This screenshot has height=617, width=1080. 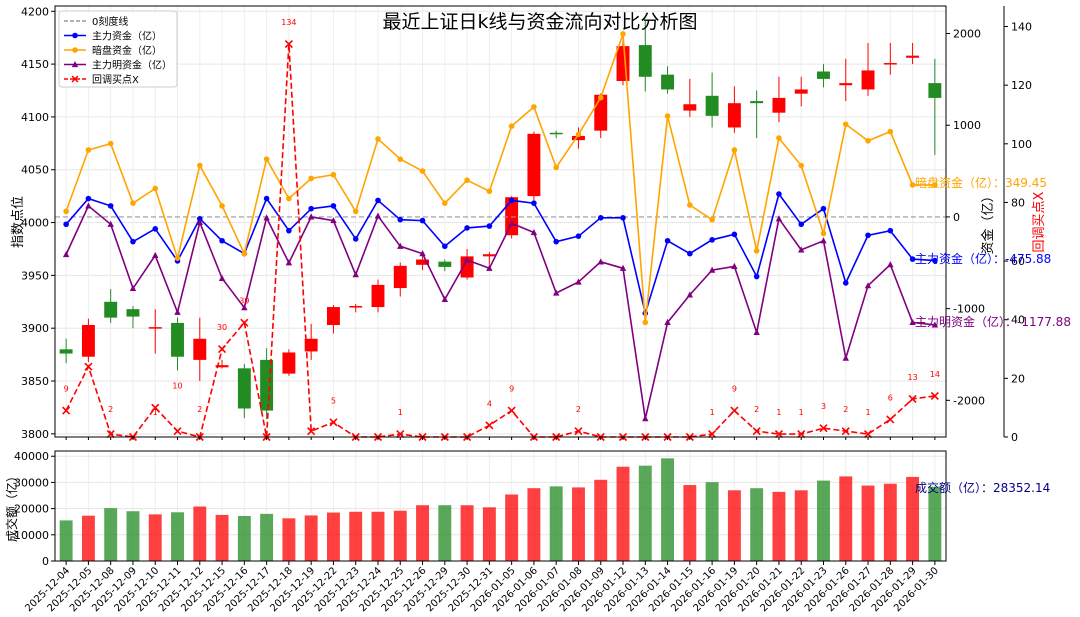 I want to click on volume-tick-label: 40000, so click(x=31, y=456).